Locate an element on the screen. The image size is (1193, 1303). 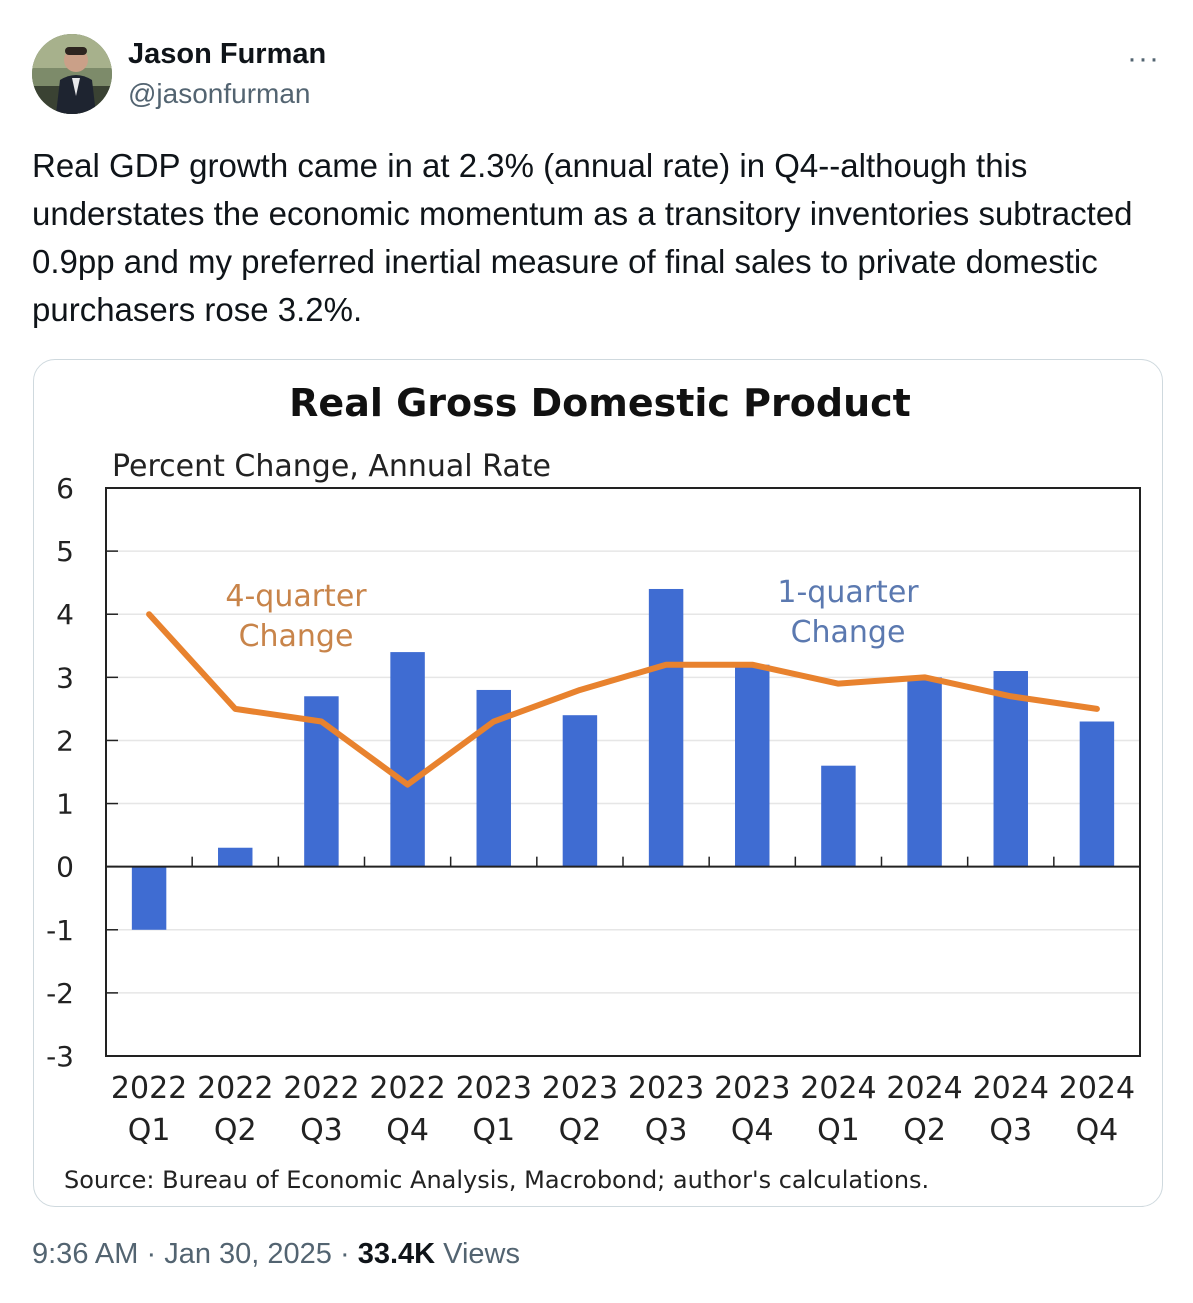
avatar-image is located at coordinates (72, 74).